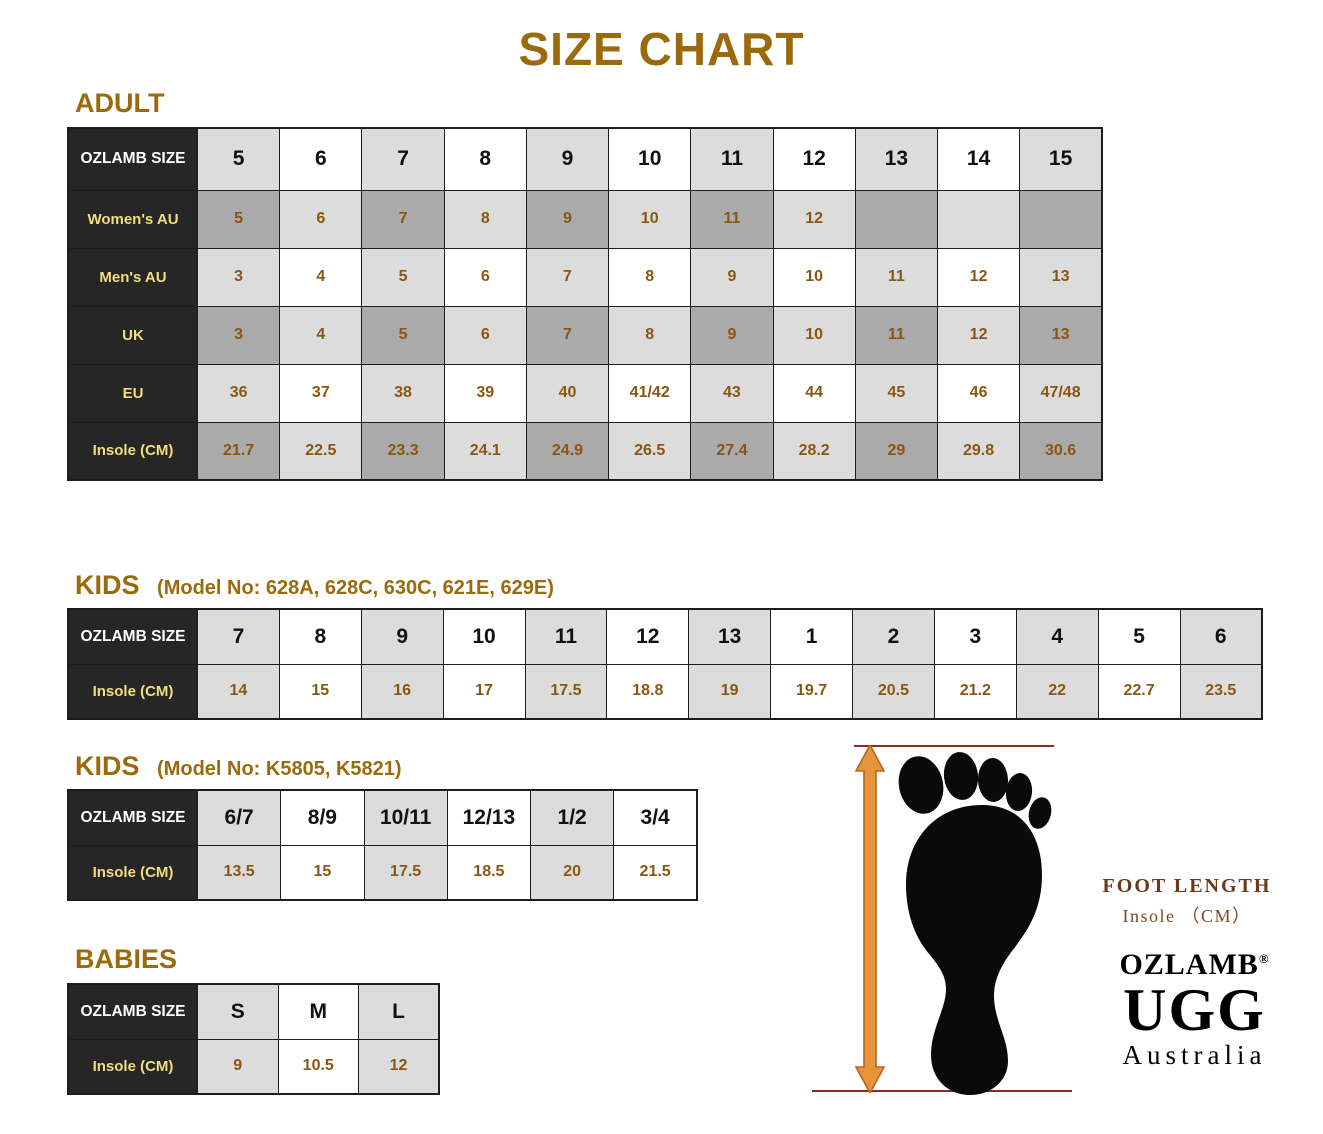  Describe the element at coordinates (650, 393) in the screenshot. I see `adult-data-cell: 41/42` at that location.